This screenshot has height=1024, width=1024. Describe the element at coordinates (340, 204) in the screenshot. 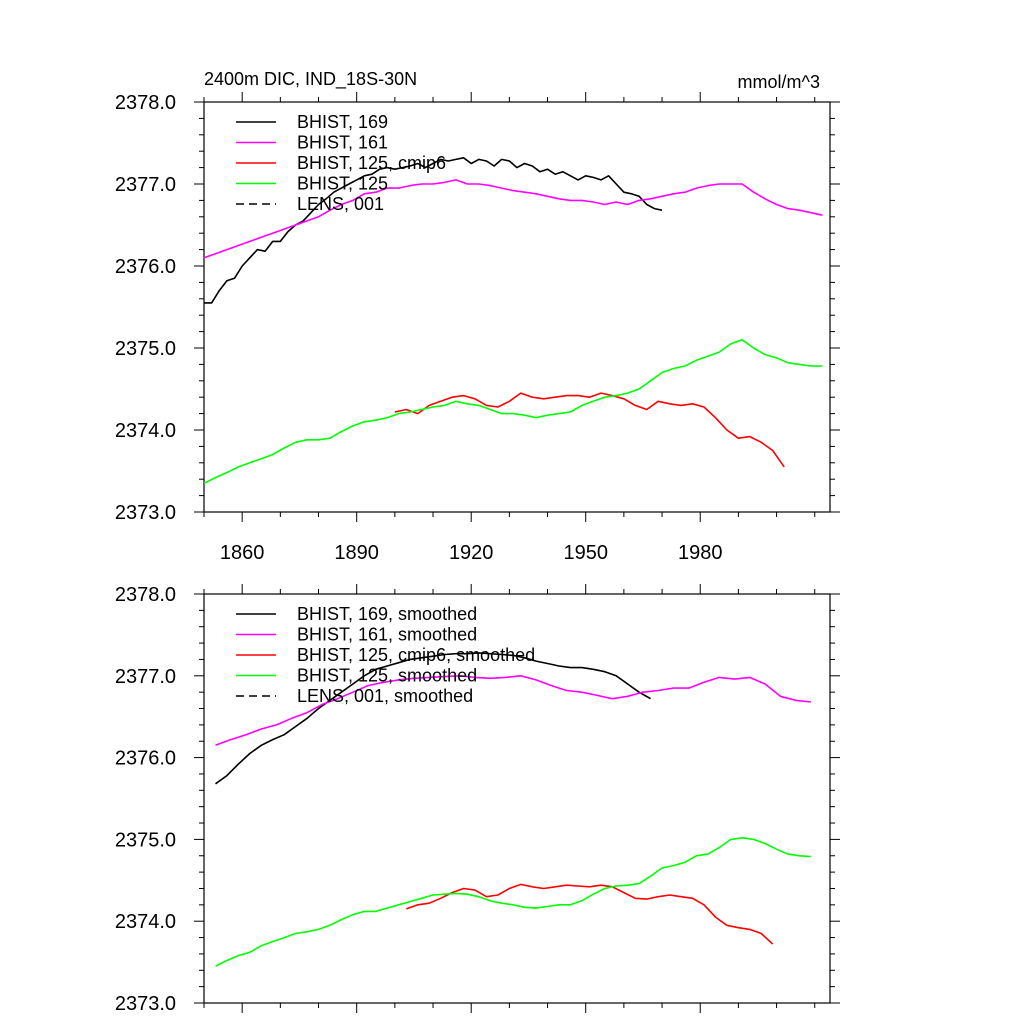

I see `legend-label: LENS, 001` at that location.